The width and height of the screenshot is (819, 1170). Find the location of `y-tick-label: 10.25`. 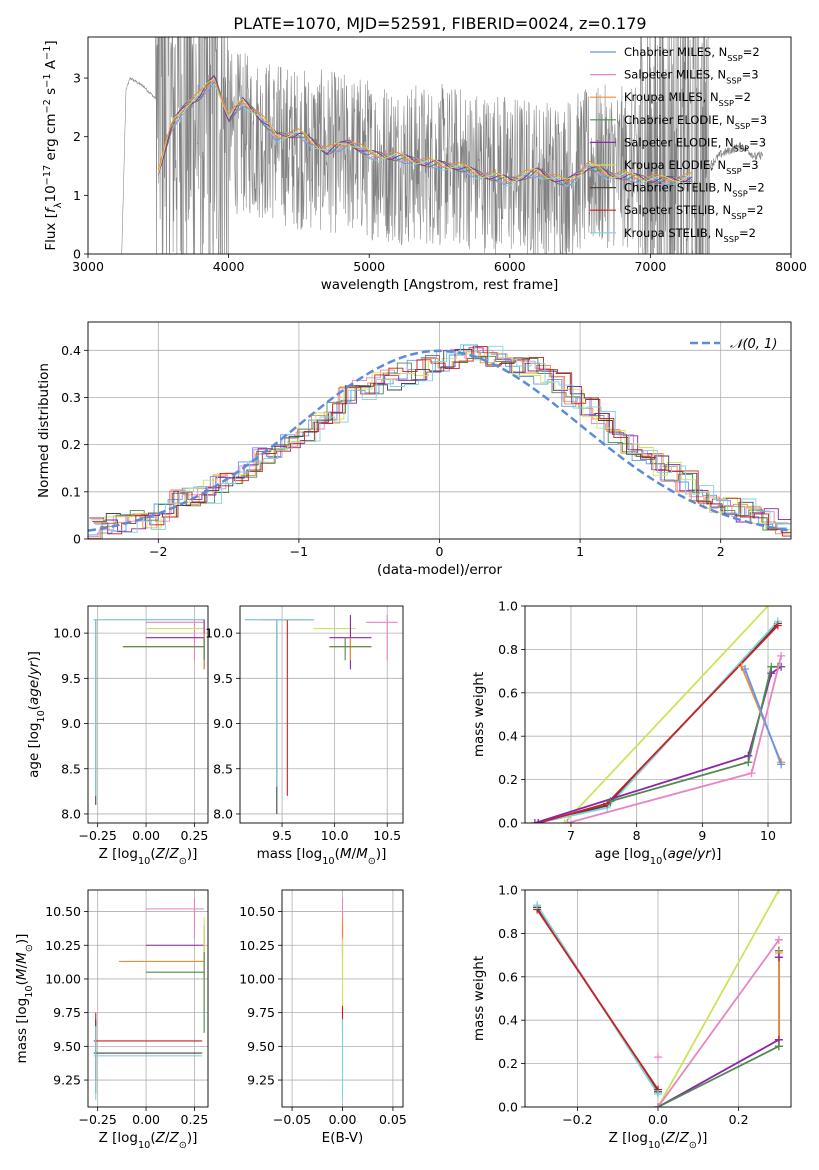

y-tick-label: 10.25 is located at coordinates (257, 945).